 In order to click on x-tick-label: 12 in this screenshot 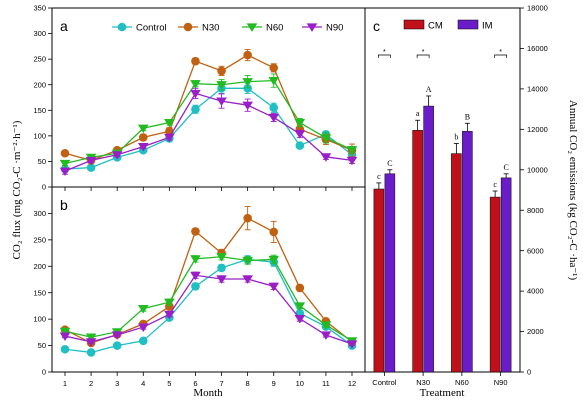, I will do `click(352, 383)`.